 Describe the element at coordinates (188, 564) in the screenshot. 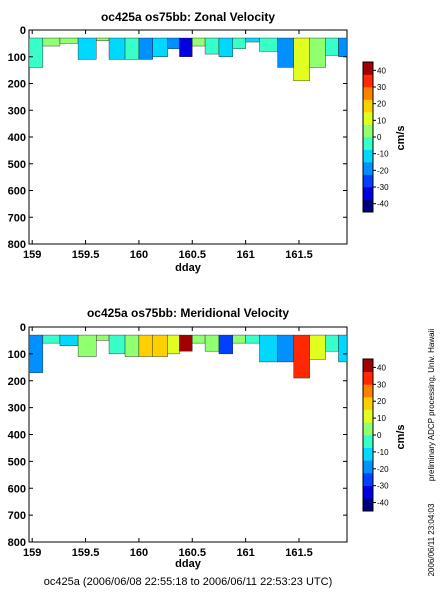

I see `meridional-x-axis-label: dday` at that location.